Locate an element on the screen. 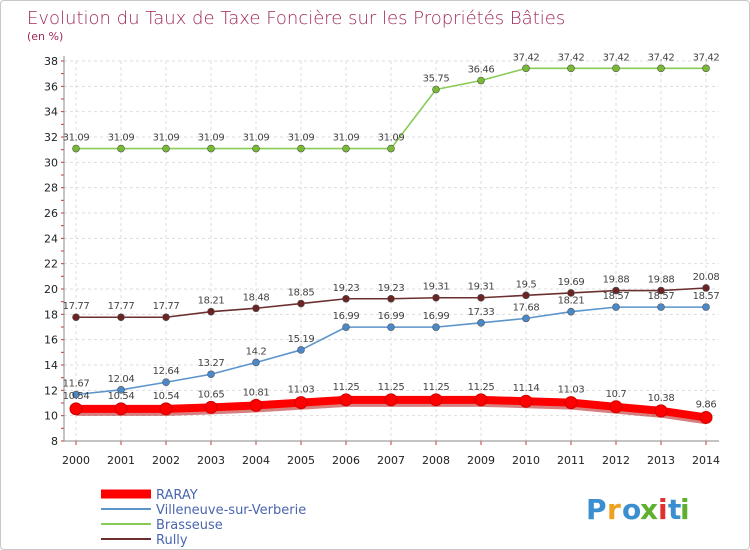  logo-letter: P is located at coordinates (596, 509).